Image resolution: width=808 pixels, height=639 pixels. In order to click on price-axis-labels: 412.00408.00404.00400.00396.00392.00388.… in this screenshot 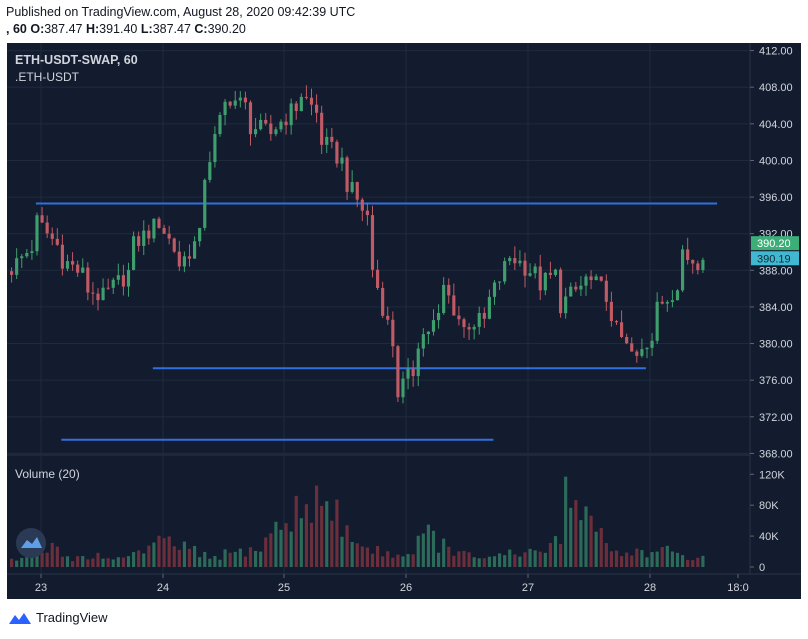, I will do `click(771, 253)`.